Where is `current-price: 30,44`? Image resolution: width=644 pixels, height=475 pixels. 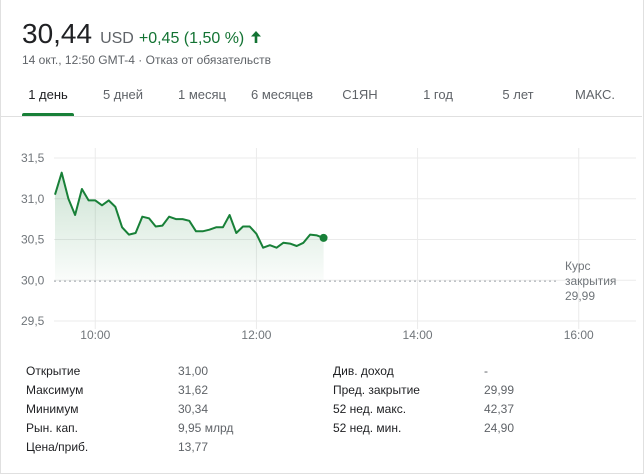 current-price: 30,44 is located at coordinates (57, 33).